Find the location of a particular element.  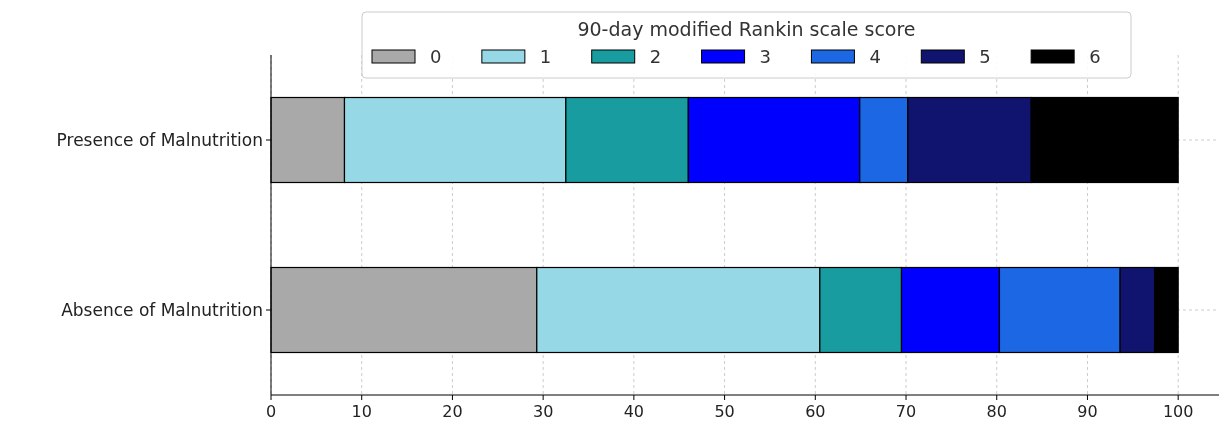

legend-label: 2 is located at coordinates (655, 56).